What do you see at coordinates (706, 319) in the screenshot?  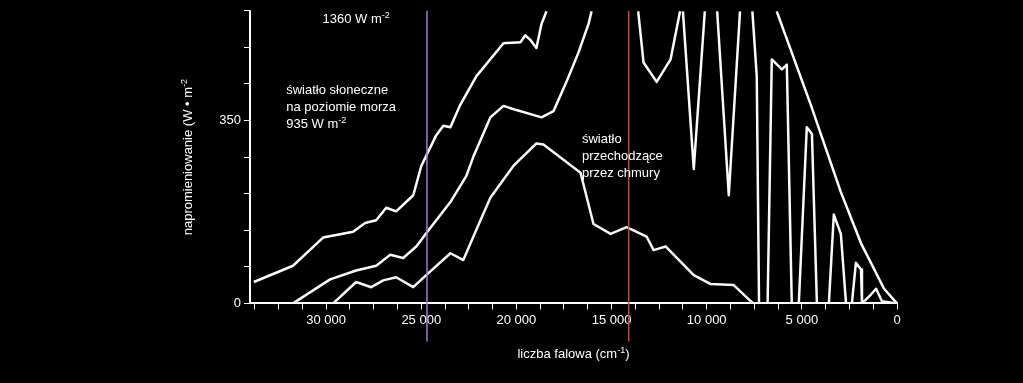 I see `x-tick-label: 10 000` at bounding box center [706, 319].